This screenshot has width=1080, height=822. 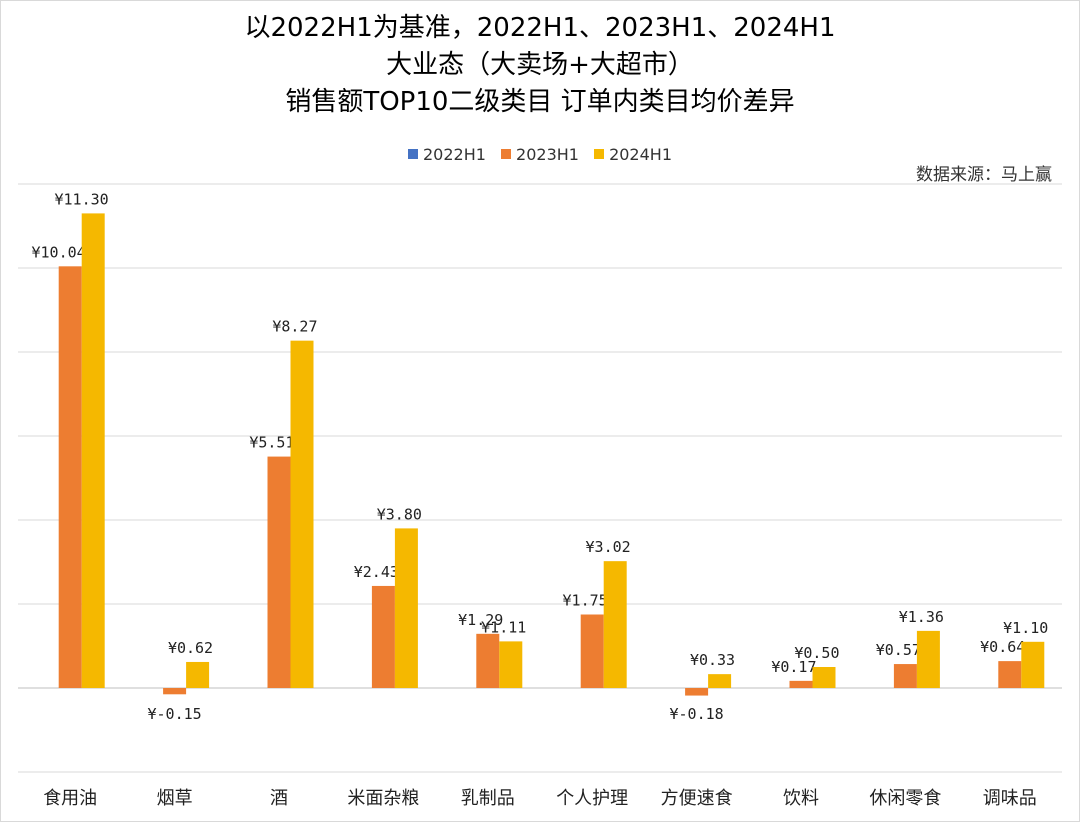 What do you see at coordinates (793, 667) in the screenshot?
I see `data-label-2023h1: ¥0.17` at bounding box center [793, 667].